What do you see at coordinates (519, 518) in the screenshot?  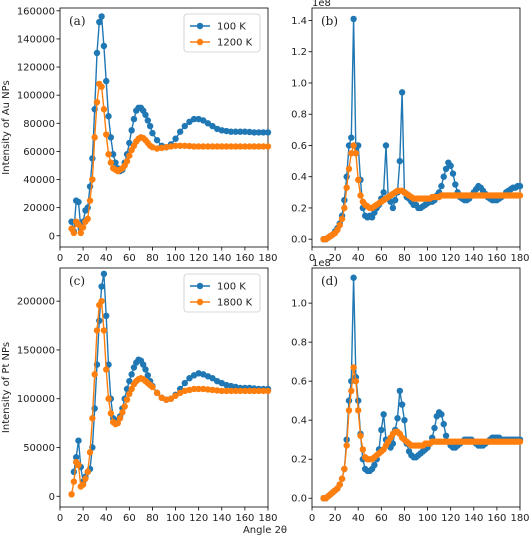 I see `x-tick-label: 180` at bounding box center [519, 518].